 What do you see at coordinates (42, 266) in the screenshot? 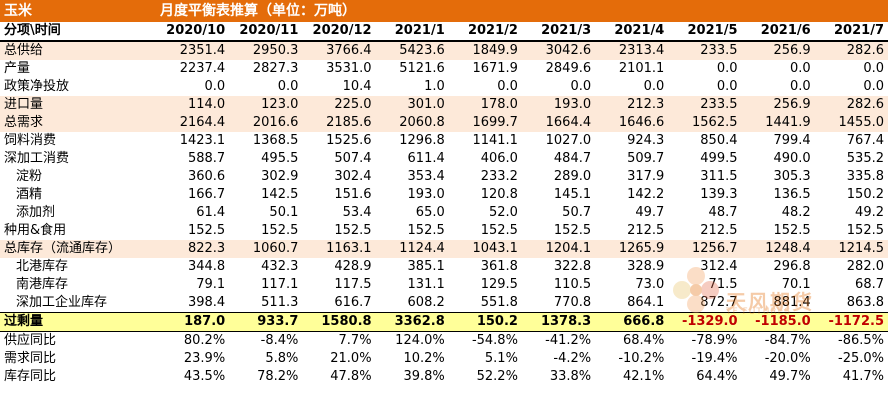
I see `row-label-cell: 北港库存` at bounding box center [42, 266].